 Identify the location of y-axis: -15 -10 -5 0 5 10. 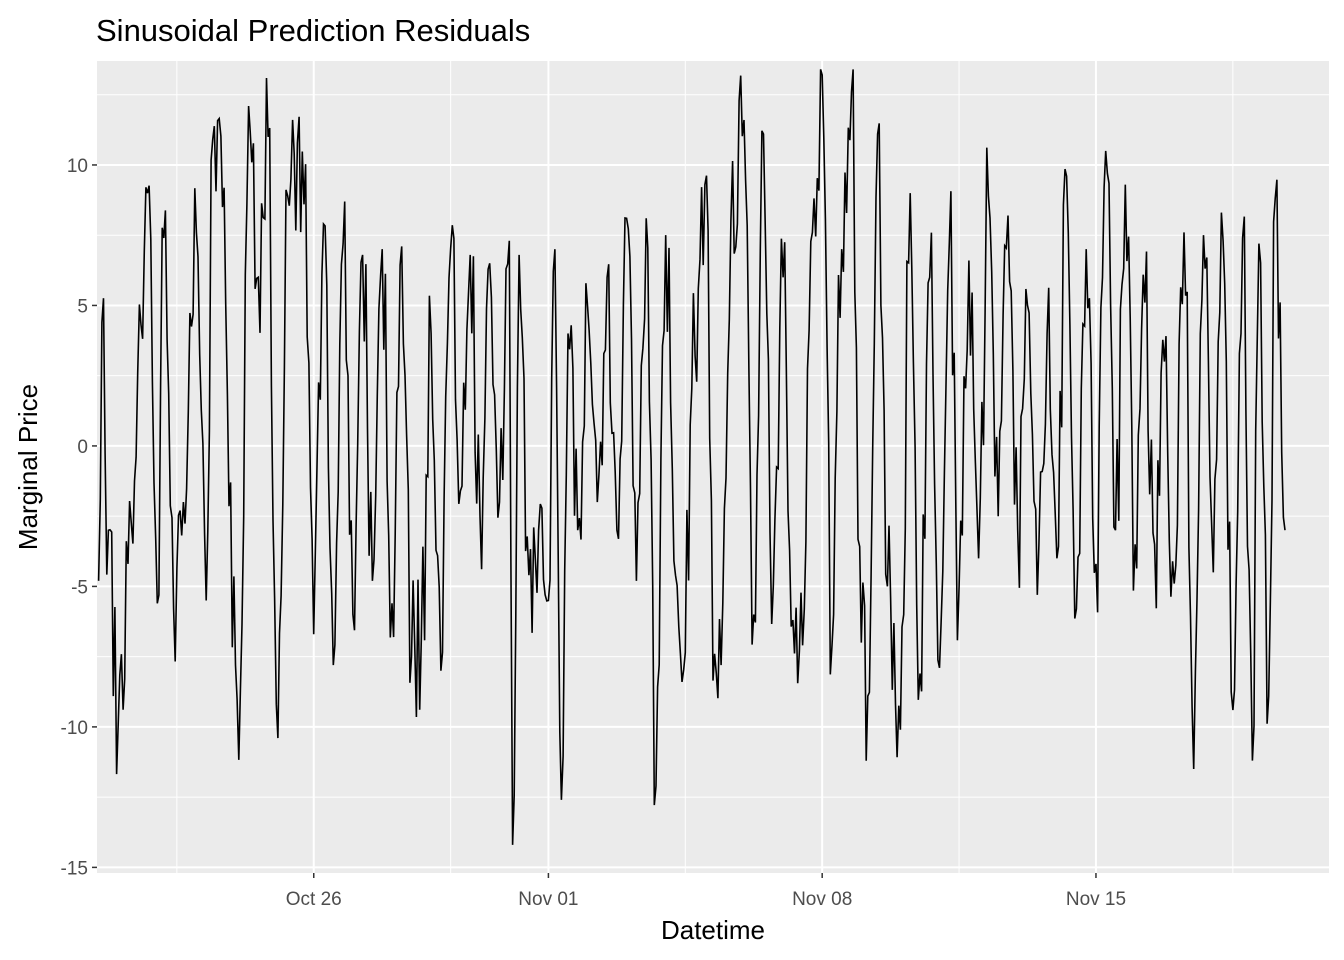
(79, 517).